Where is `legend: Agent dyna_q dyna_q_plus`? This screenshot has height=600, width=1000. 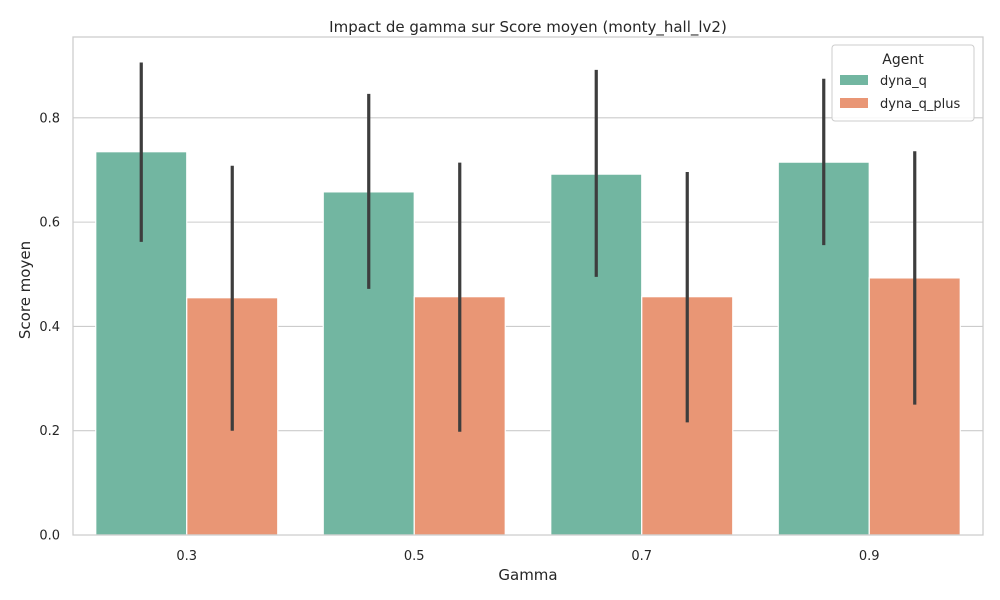 legend: Agent dyna_q dyna_q_plus is located at coordinates (903, 83).